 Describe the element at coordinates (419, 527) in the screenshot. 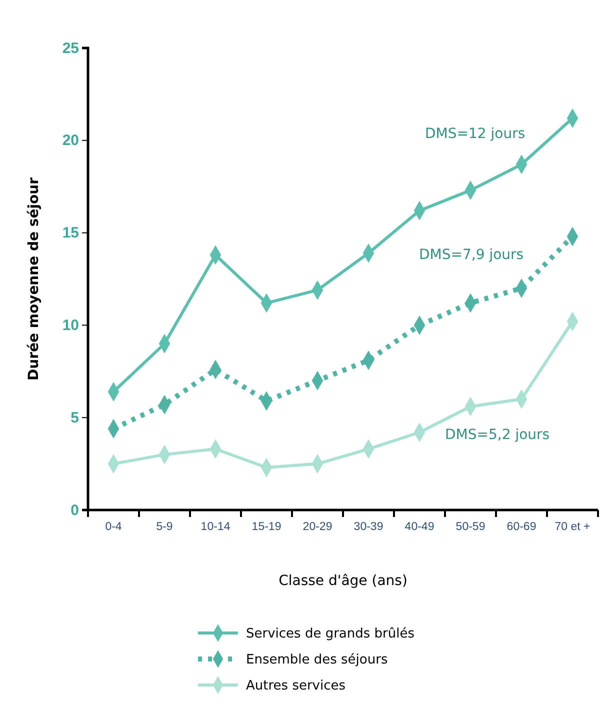

I see `x-tick-label: 40-49` at that location.